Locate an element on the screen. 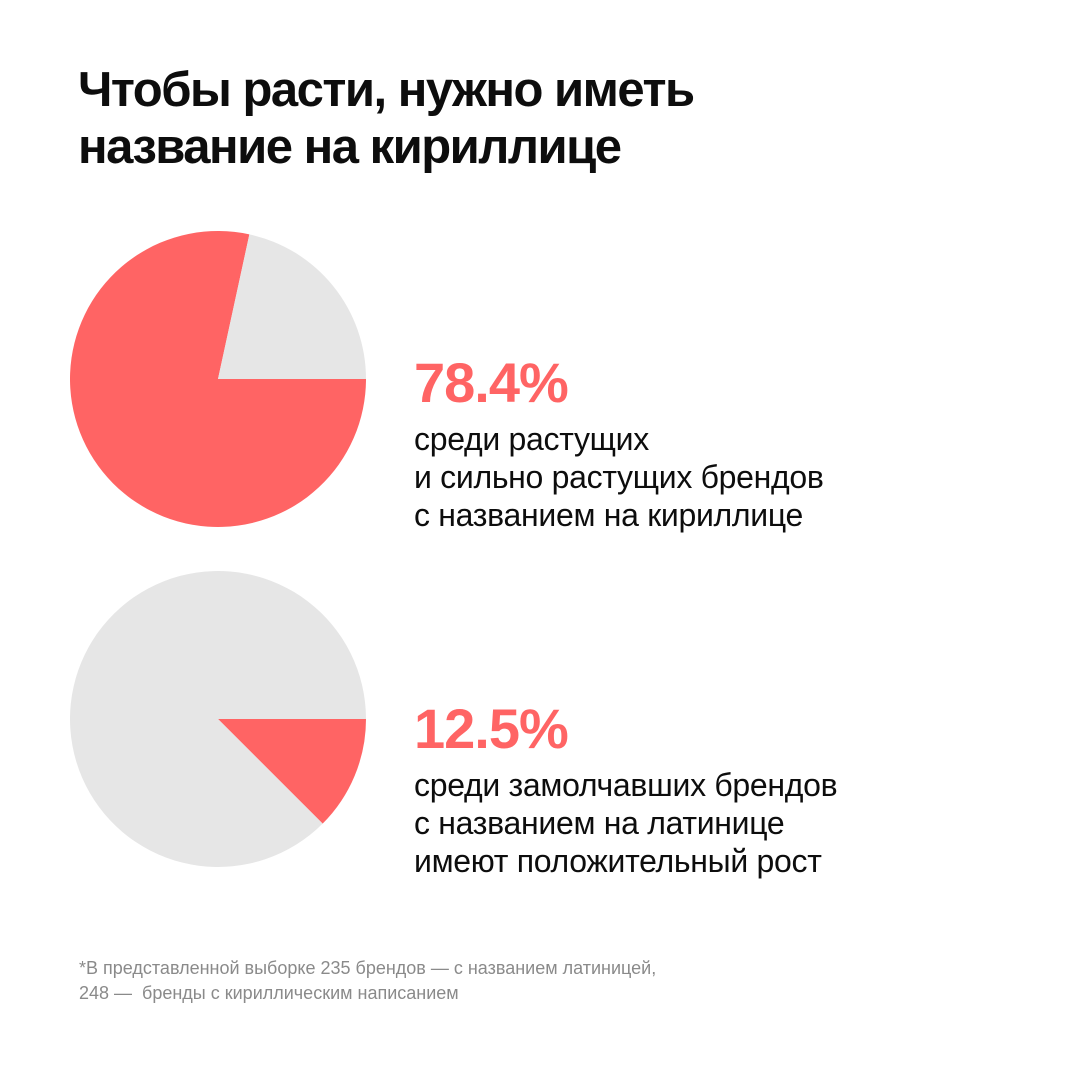  pie-chart-latin is located at coordinates (218, 718).